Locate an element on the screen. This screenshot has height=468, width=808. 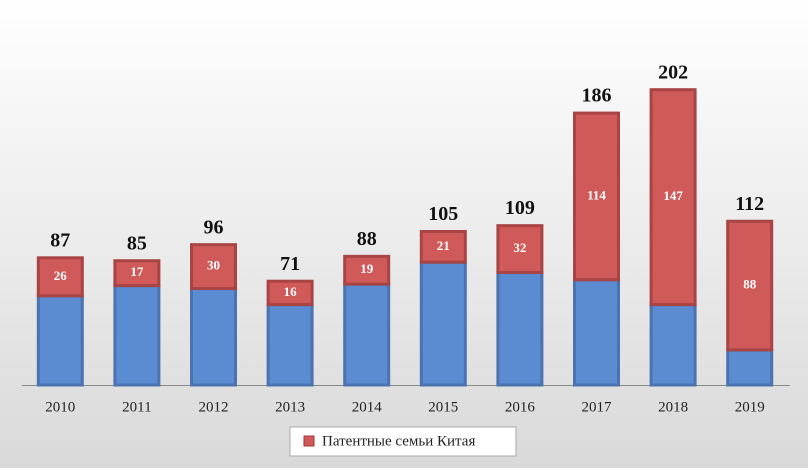
x-tick-label: 2014 is located at coordinates (367, 407).